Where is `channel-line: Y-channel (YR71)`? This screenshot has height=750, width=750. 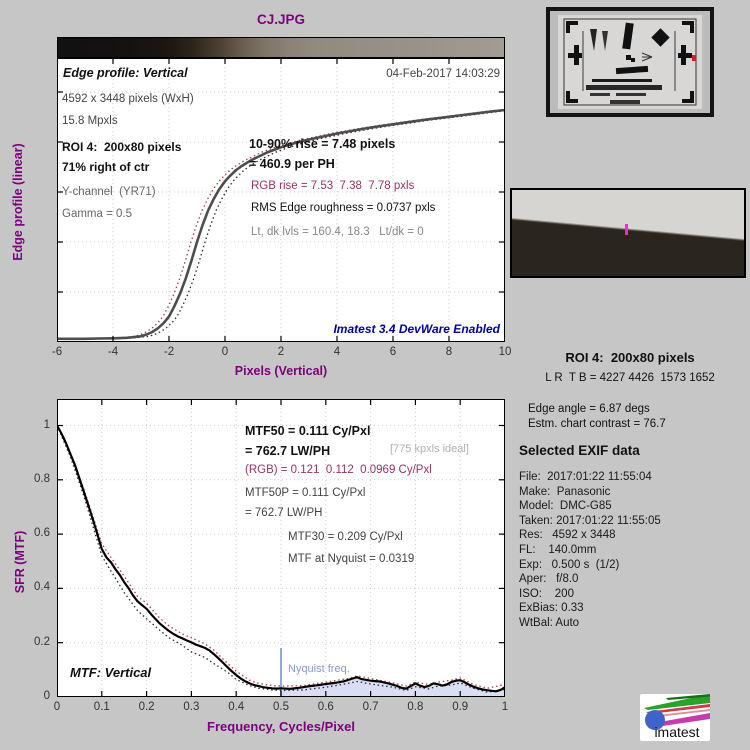 channel-line: Y-channel (YR71) is located at coordinates (109, 192).